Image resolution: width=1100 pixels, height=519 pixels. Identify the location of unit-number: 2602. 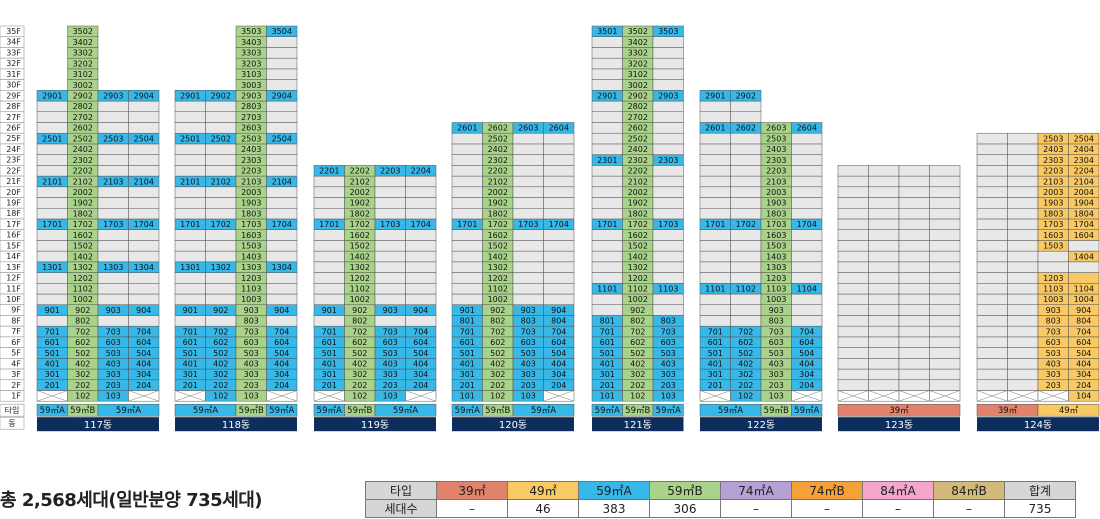
(746, 128).